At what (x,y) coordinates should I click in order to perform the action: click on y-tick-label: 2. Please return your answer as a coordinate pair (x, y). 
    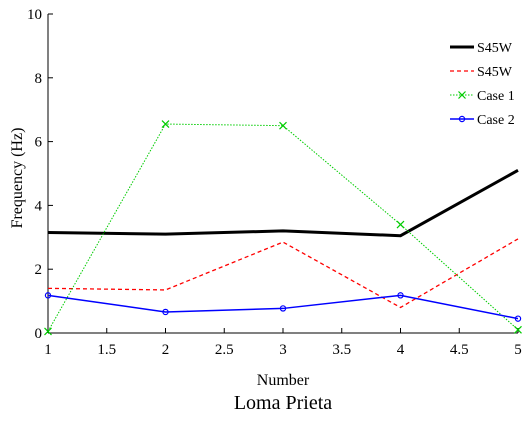
    Looking at the image, I should click on (39, 270).